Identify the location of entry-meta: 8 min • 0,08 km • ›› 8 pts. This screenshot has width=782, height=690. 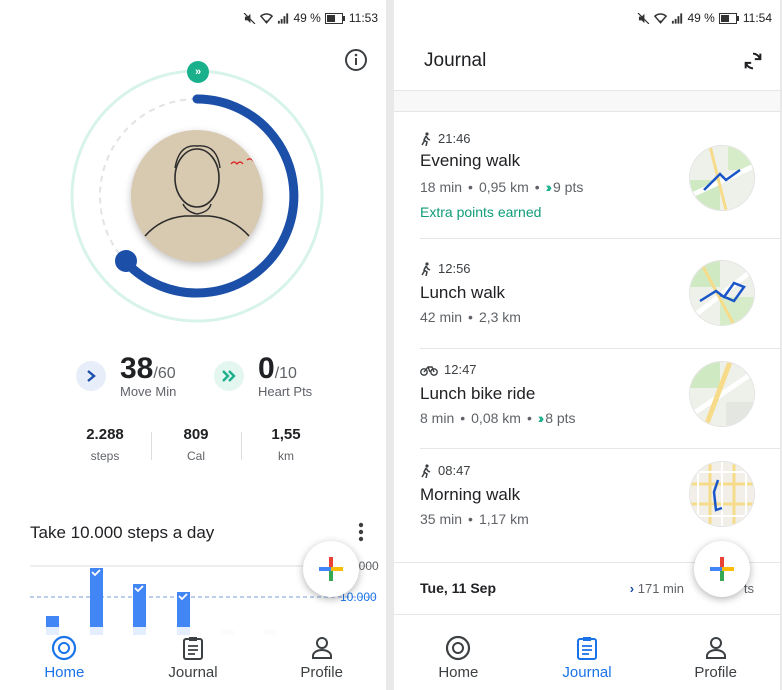
(498, 418).